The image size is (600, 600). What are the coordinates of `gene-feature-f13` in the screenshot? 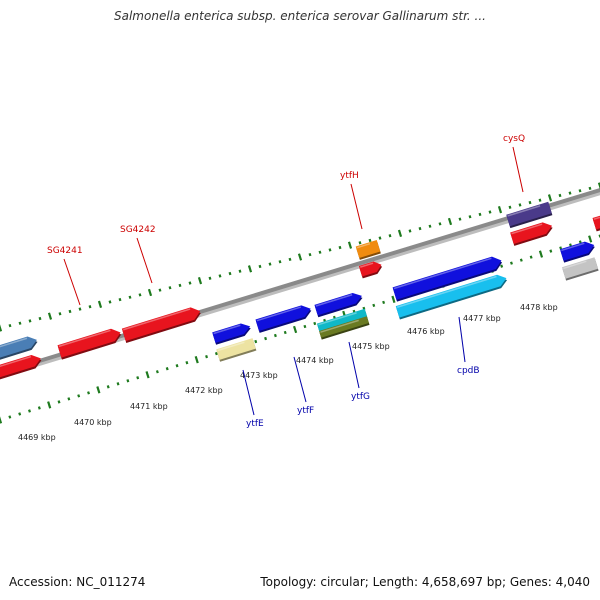 It's located at (448, 278).